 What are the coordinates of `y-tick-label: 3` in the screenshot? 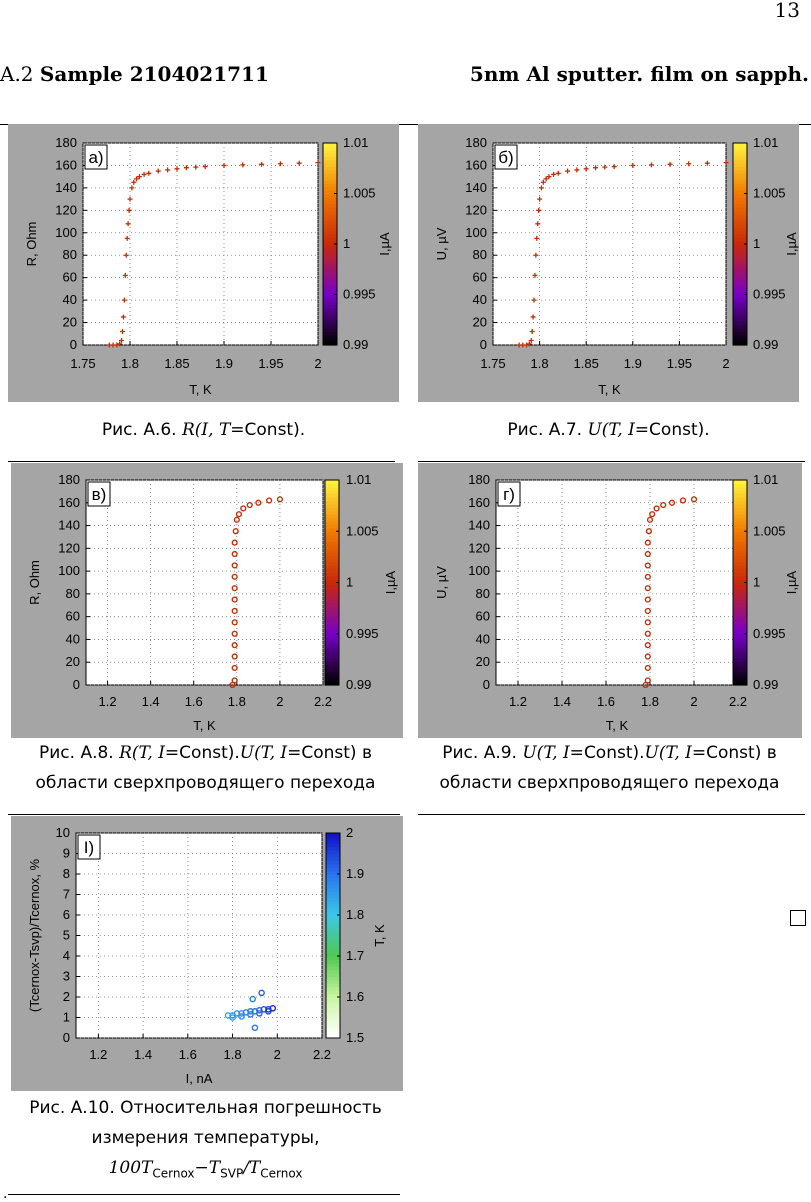 It's located at (66, 976).